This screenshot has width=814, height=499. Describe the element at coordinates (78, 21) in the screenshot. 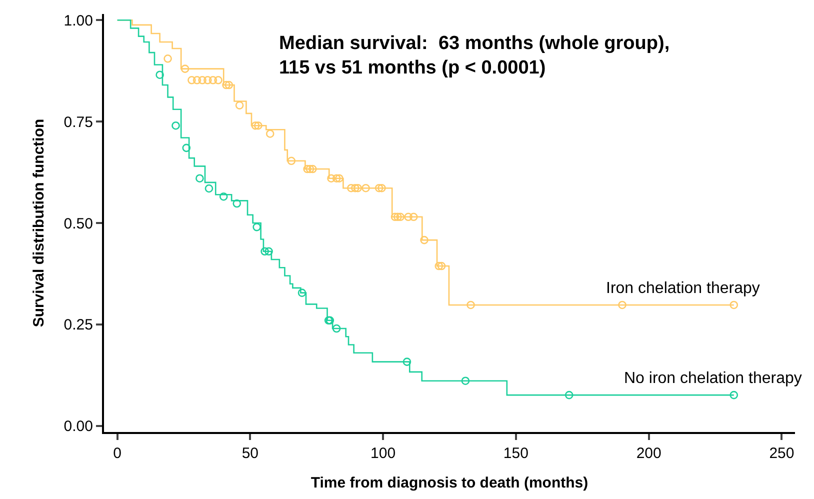

I see `y-tick-label: 1.00` at that location.